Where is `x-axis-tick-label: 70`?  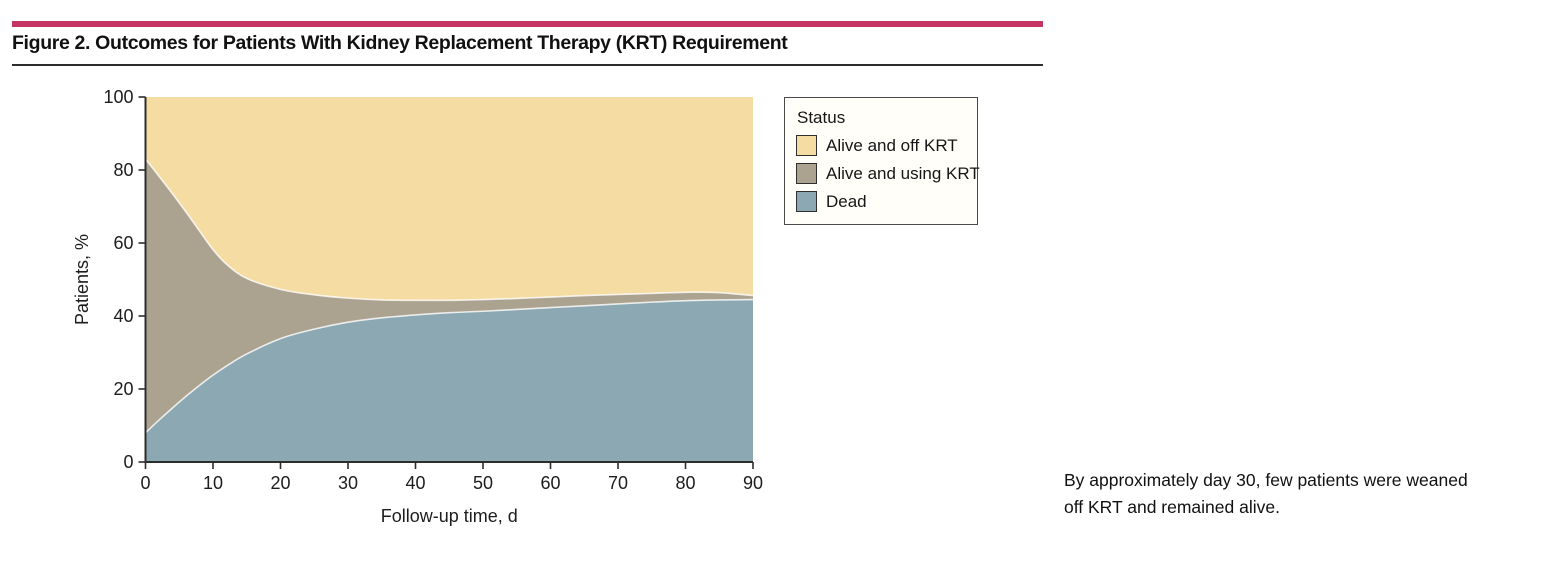
x-axis-tick-label: 70 is located at coordinates (618, 483).